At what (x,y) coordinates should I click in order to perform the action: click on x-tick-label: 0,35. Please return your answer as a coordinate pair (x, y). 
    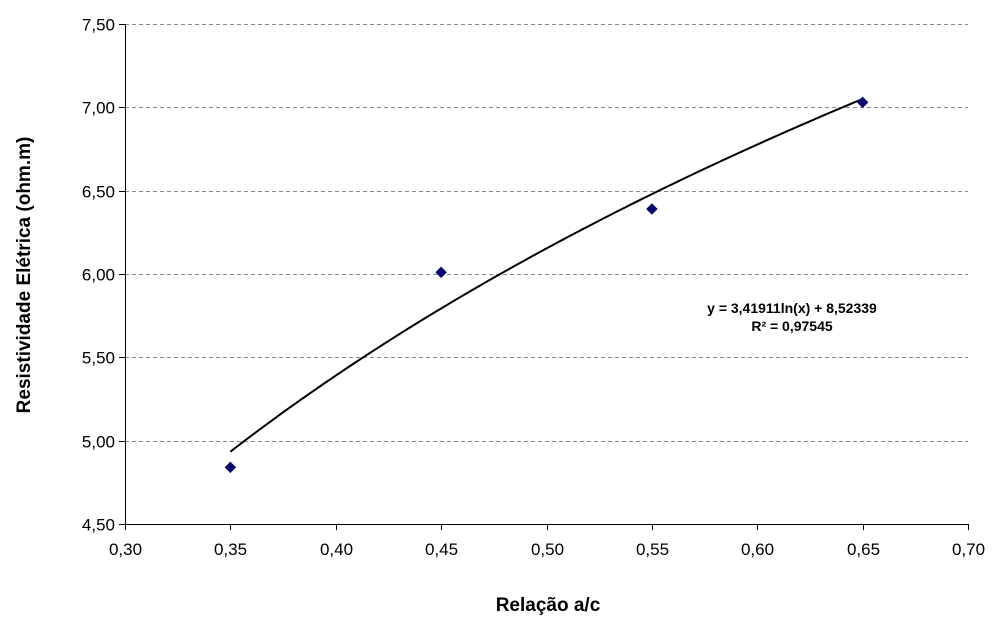
    Looking at the image, I should click on (230, 549).